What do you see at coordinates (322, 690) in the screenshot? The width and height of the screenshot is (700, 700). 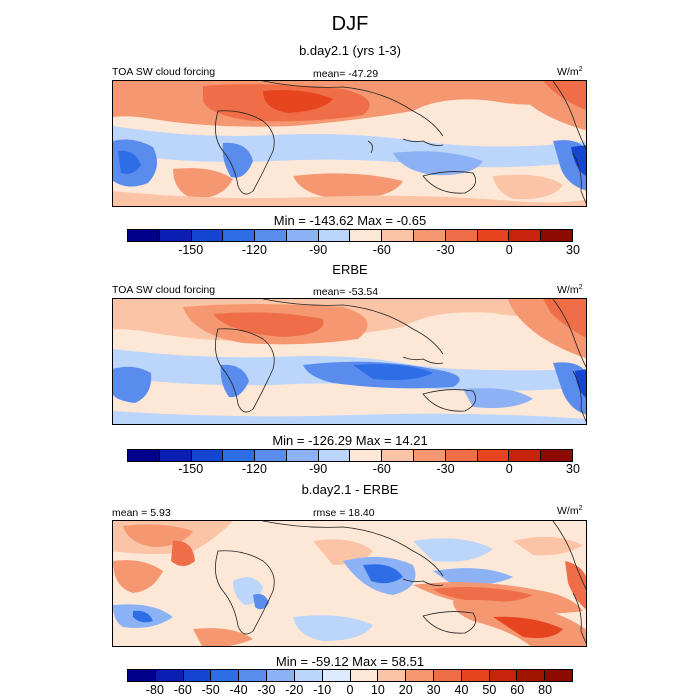 I see `colorbar-tick-label: -10` at bounding box center [322, 690].